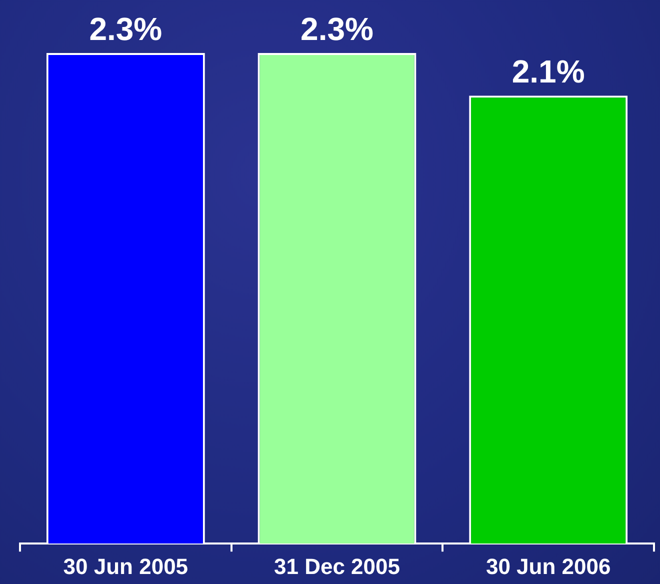  Describe the element at coordinates (548, 566) in the screenshot. I see `x-tick-label: 30 Jun 2006` at that location.